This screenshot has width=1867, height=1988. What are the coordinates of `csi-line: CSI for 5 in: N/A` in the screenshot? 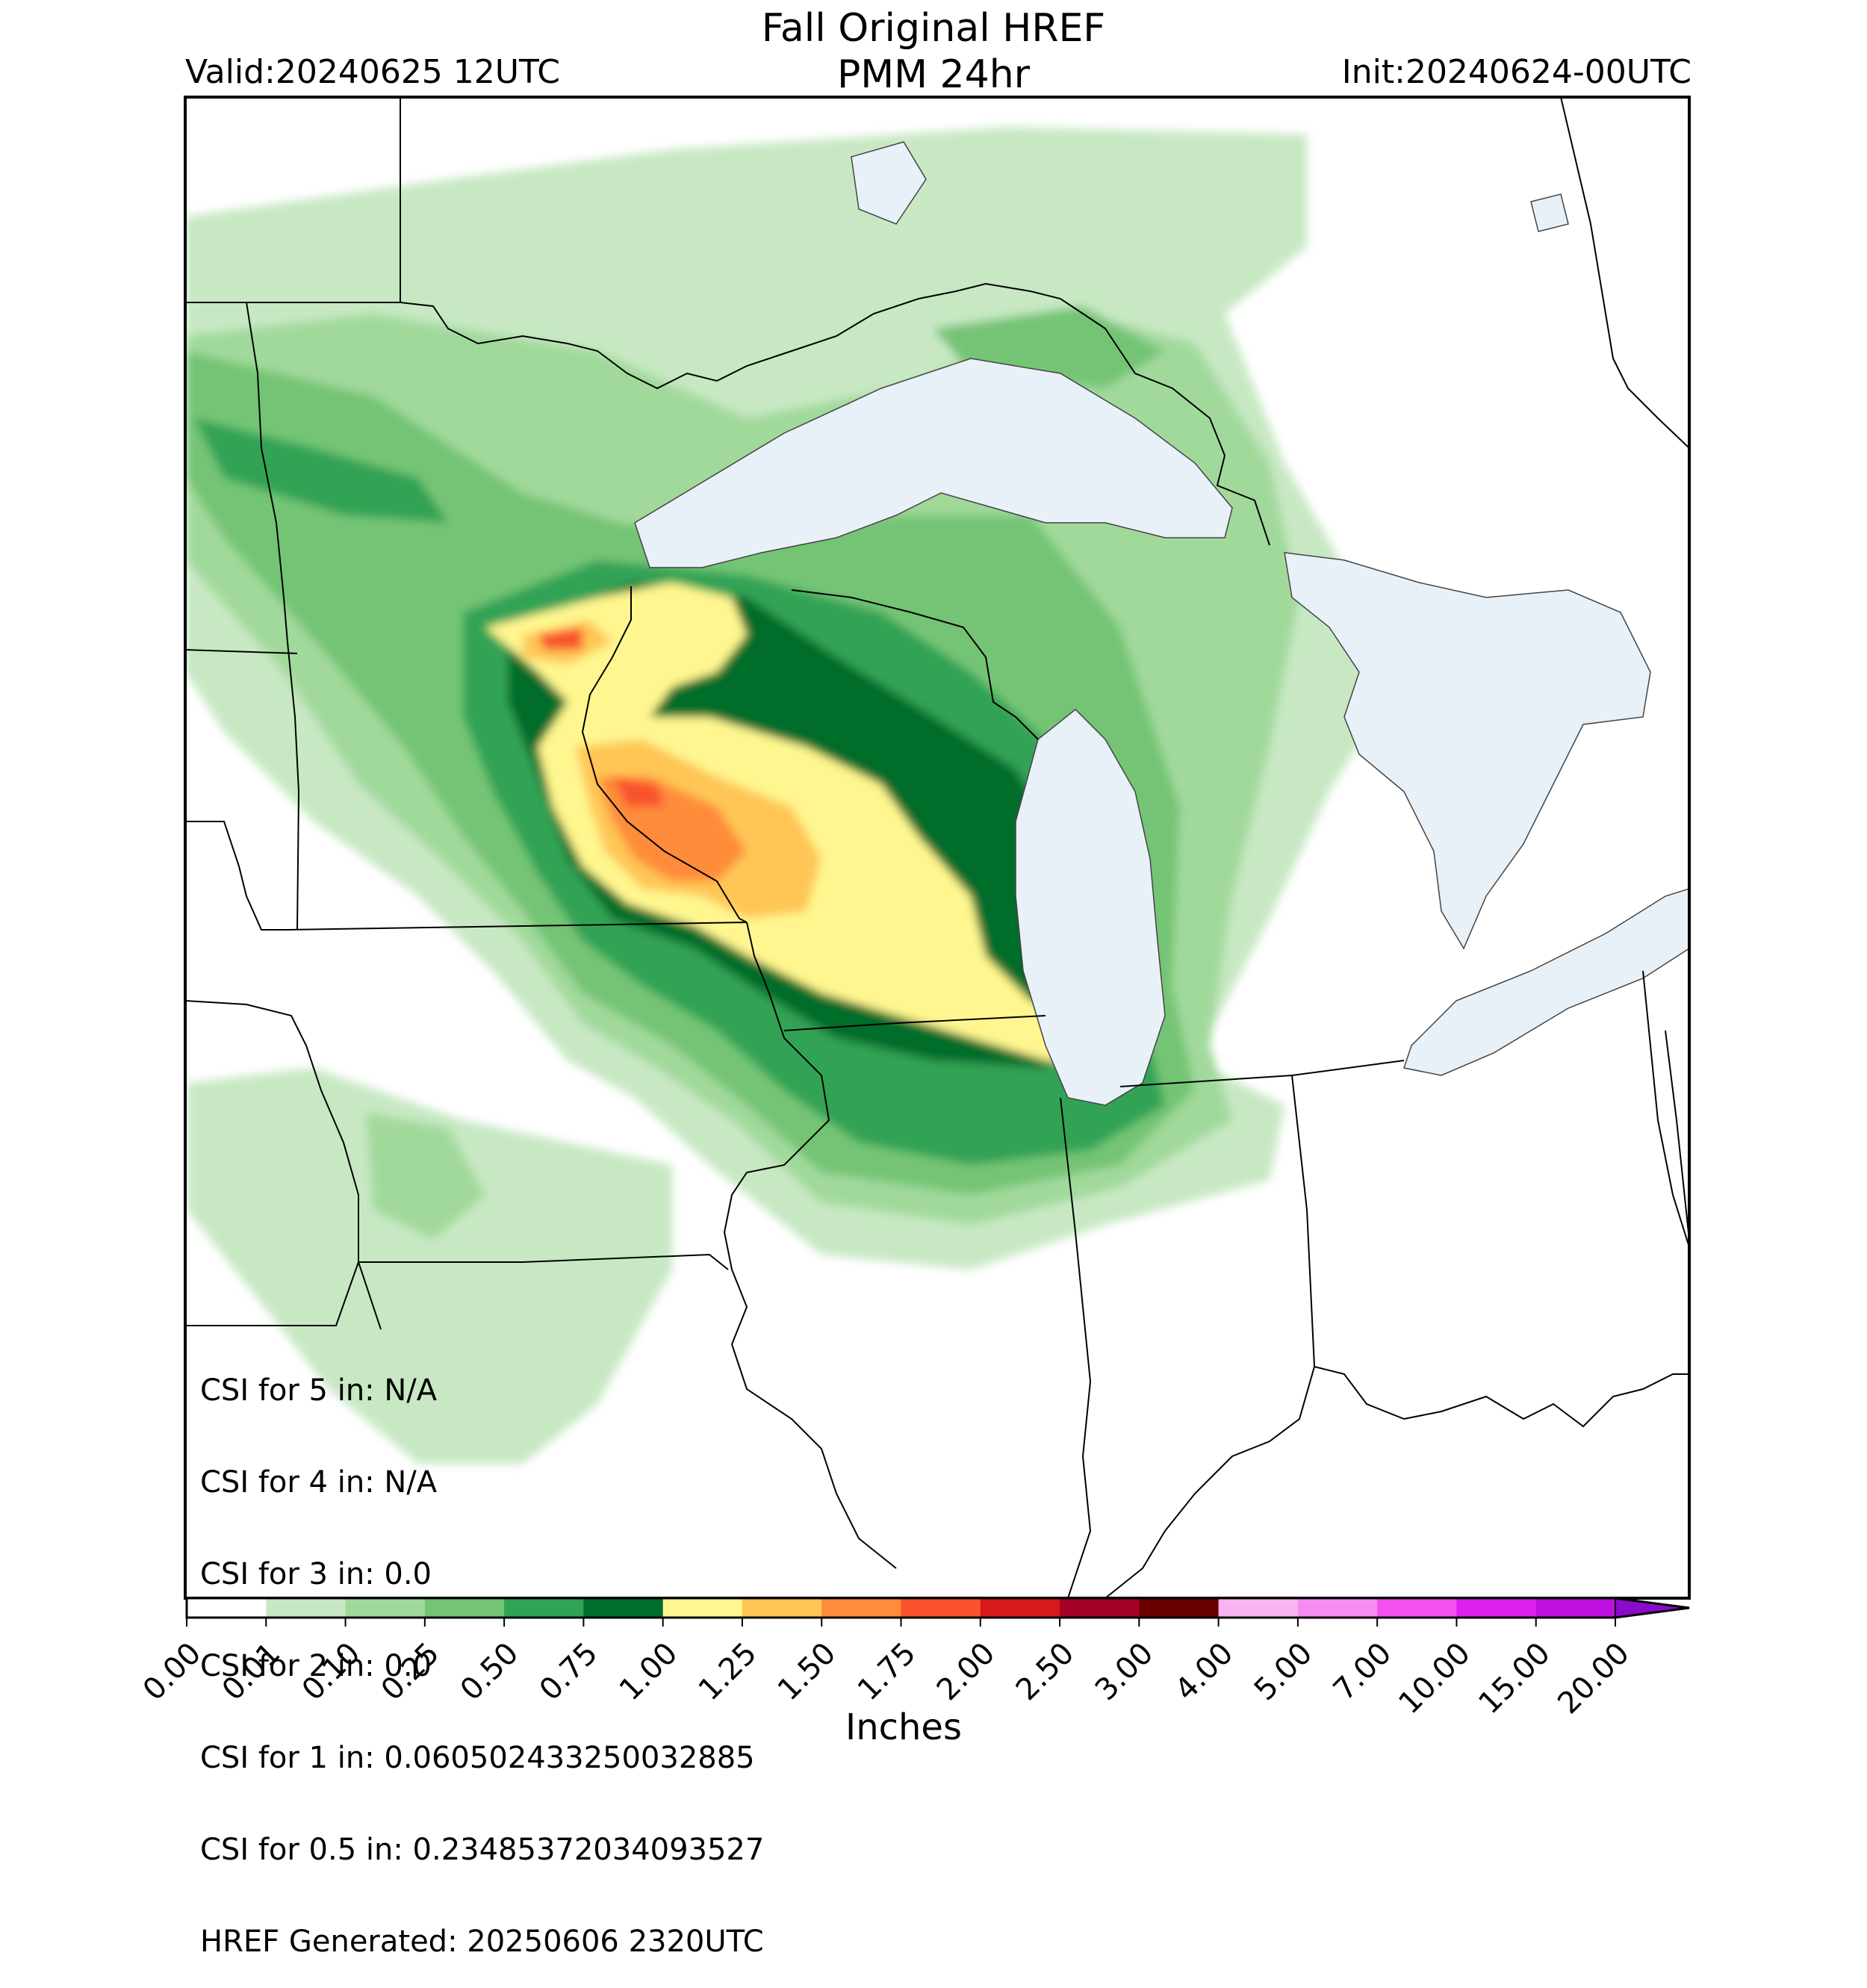 It's located at (319, 1390).